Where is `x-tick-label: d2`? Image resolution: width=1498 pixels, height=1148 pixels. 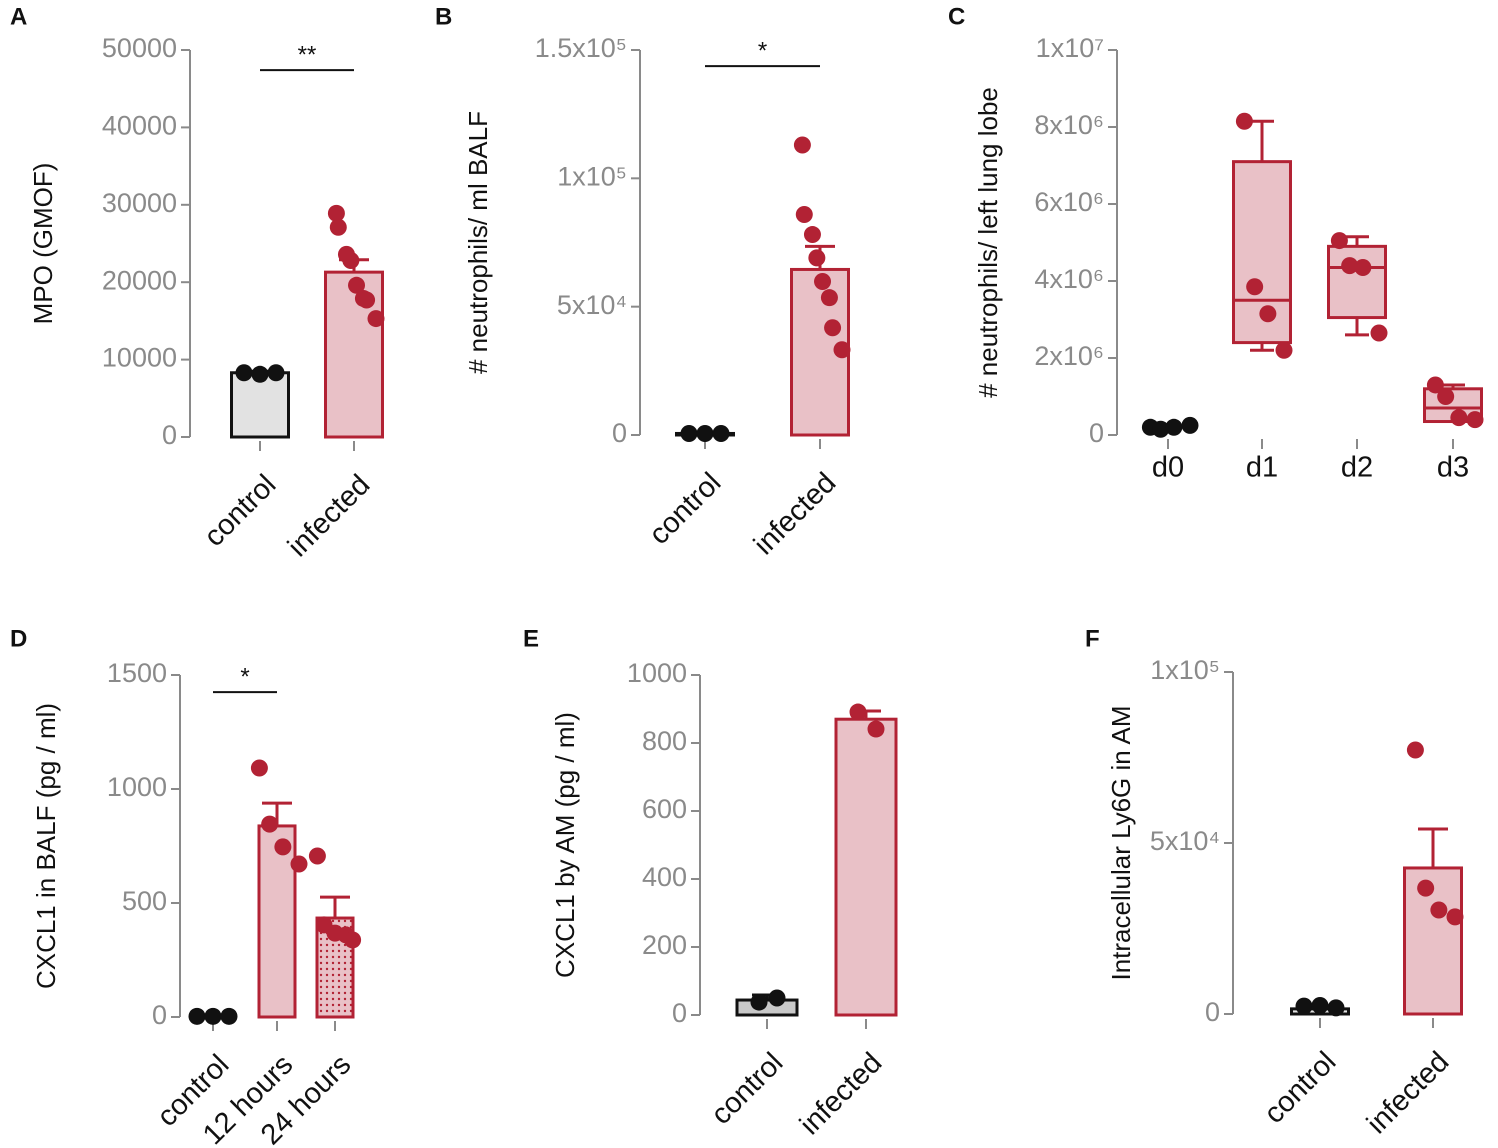
x-tick-label: d2 is located at coordinates (1357, 468).